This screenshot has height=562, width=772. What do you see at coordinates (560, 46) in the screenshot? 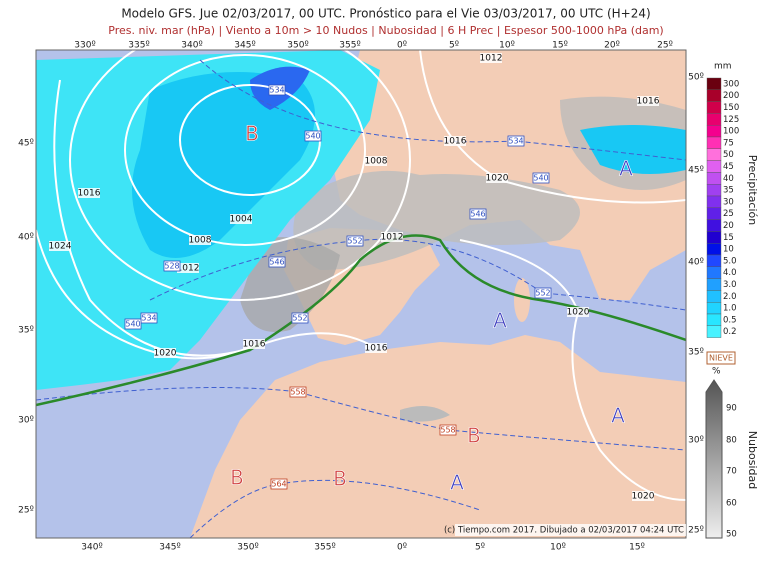
I see `lon-label: 15º` at bounding box center [560, 46].